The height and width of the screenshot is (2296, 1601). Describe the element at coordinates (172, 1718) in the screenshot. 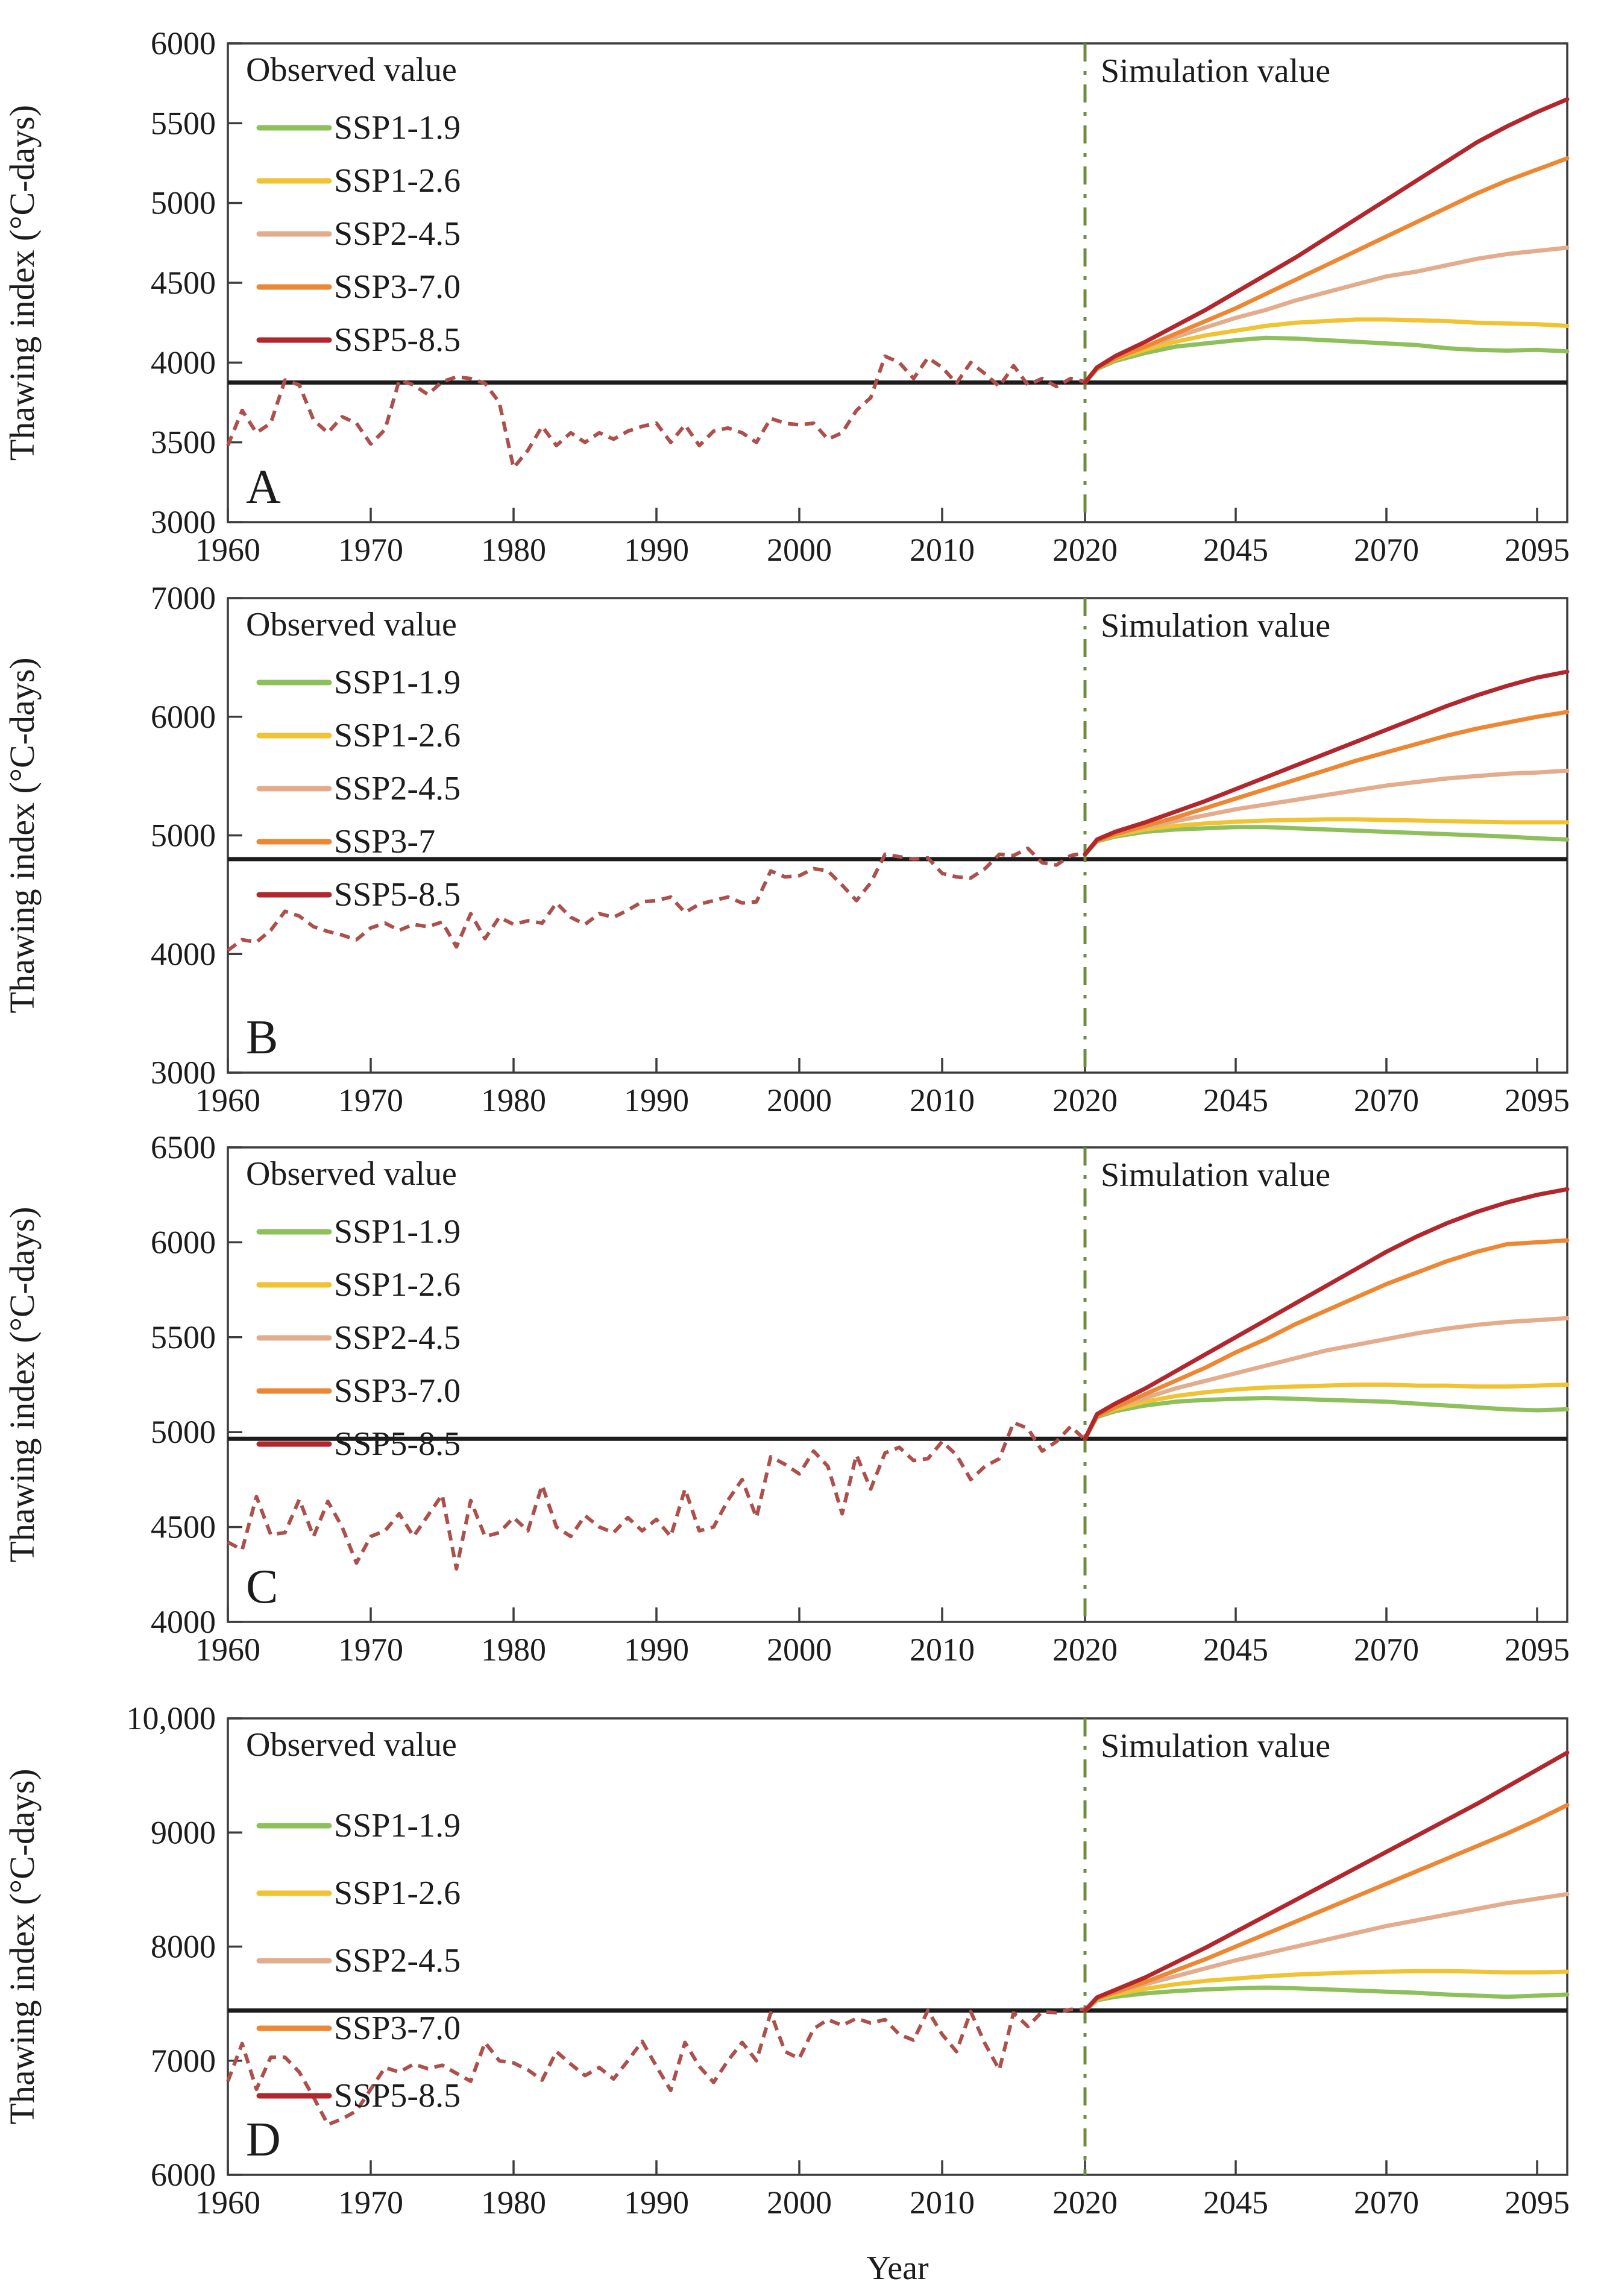

I see `y-tick-label: 10,000` at that location.